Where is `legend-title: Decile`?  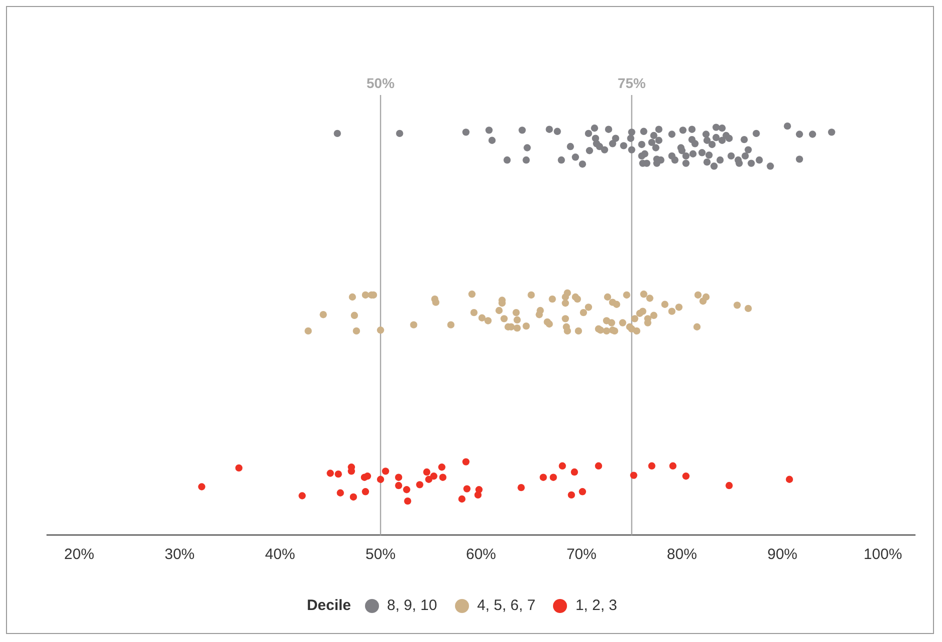 legend-title: Decile is located at coordinates (329, 605).